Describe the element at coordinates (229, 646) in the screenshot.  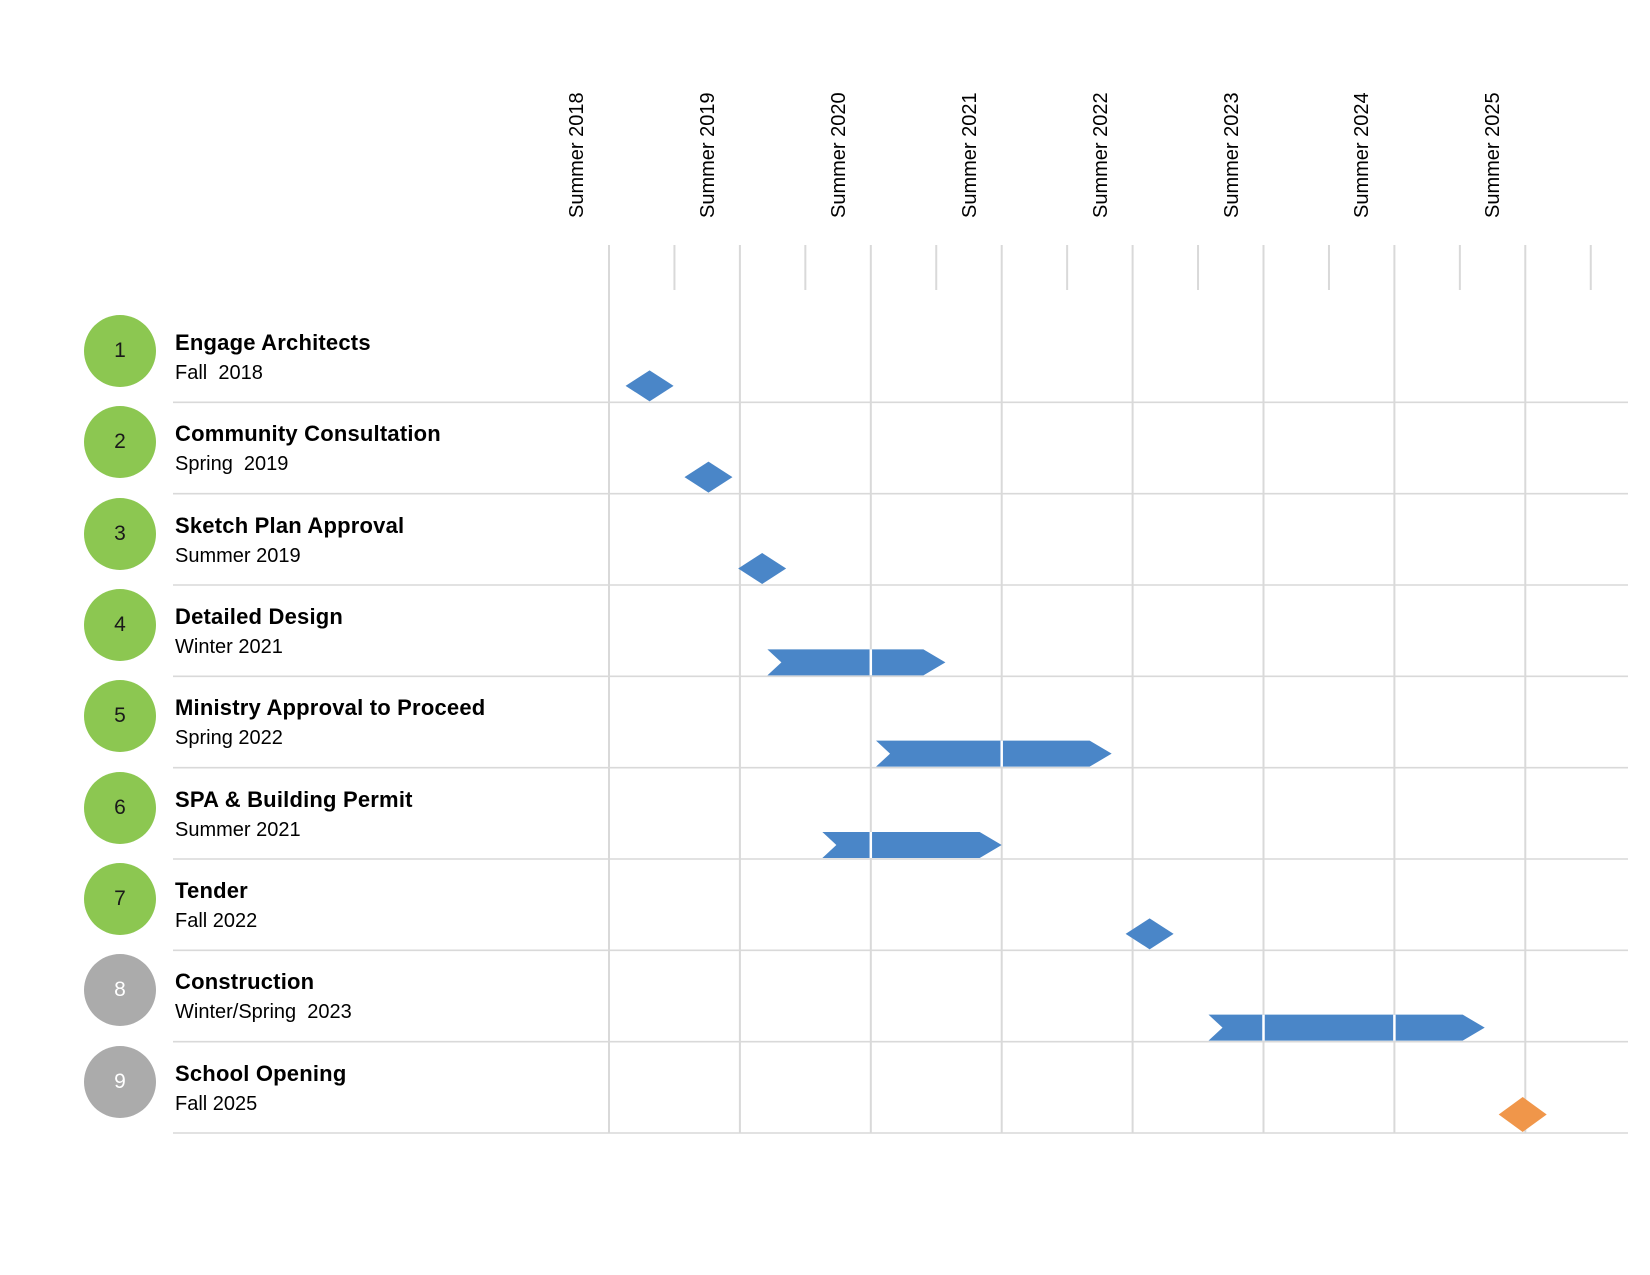
I see `task-date: Winter 2021` at that location.